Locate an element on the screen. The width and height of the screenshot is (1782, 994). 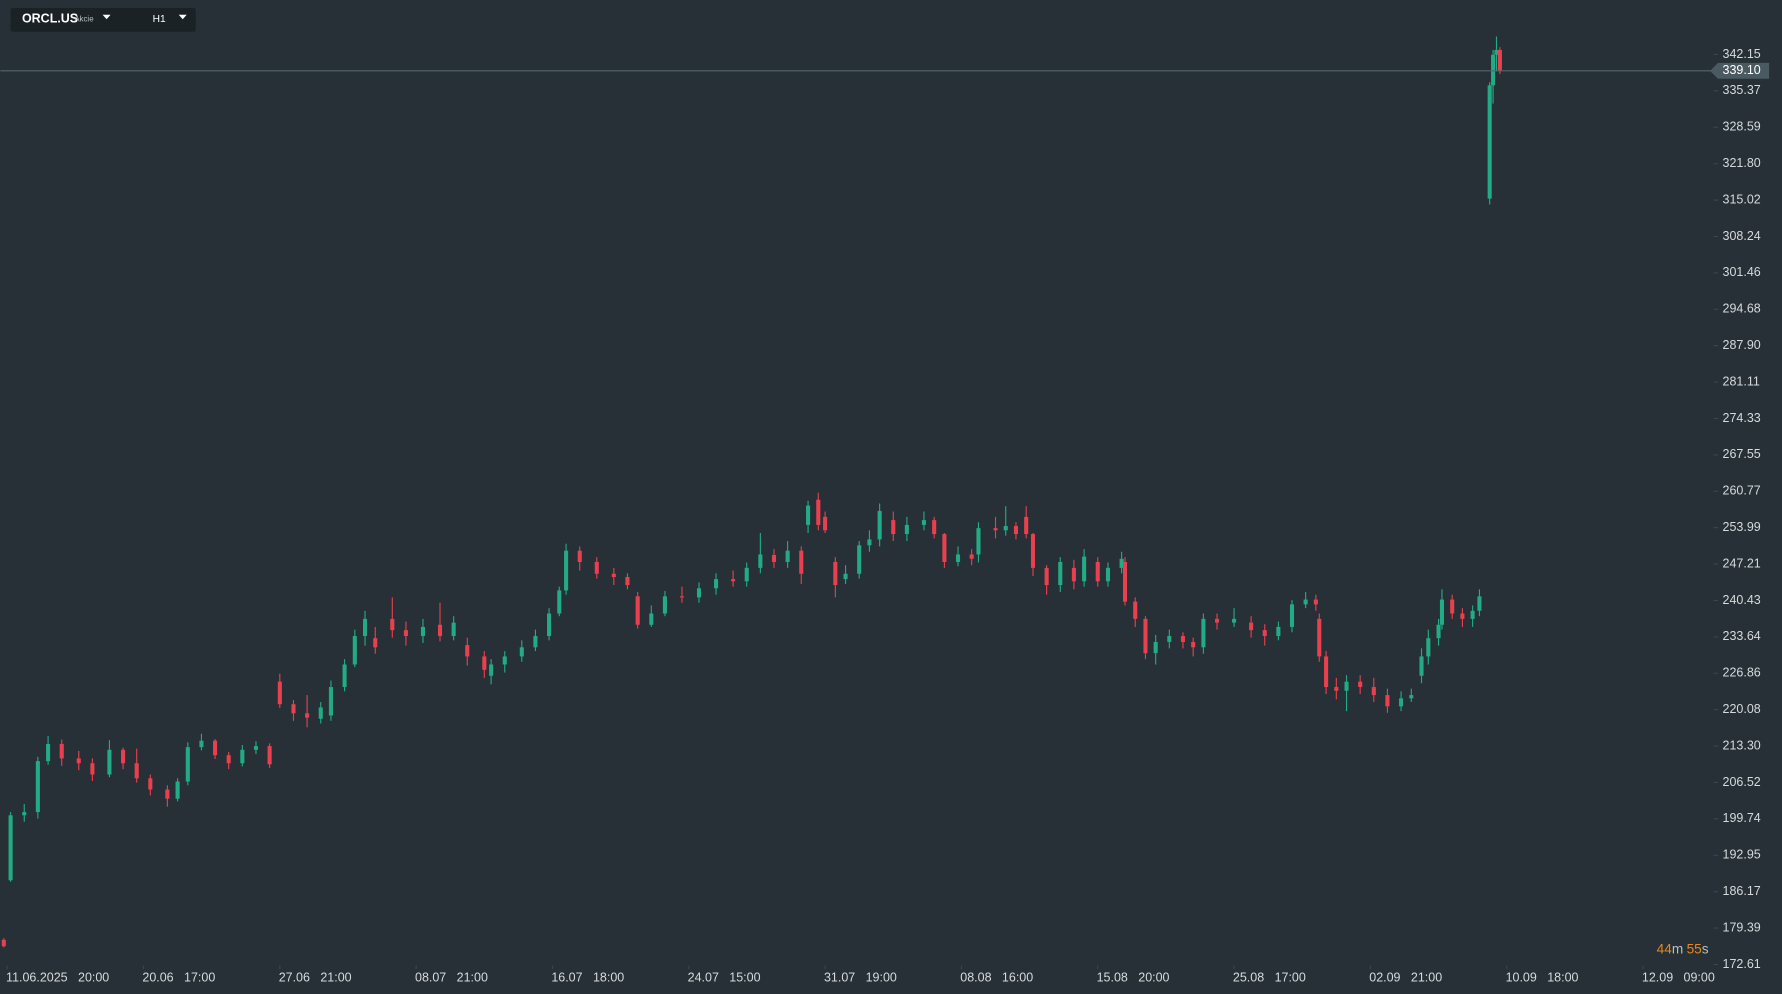
y-tick-label: 287.90 is located at coordinates (1742, 345).